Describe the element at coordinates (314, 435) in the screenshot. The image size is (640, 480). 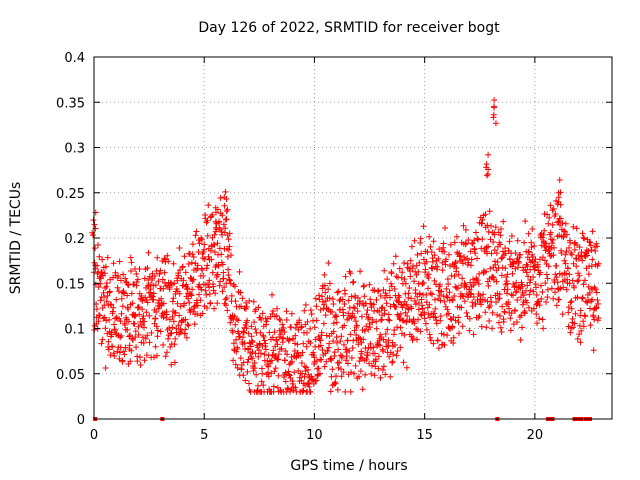
I see `x-tick-label: 10` at that location.